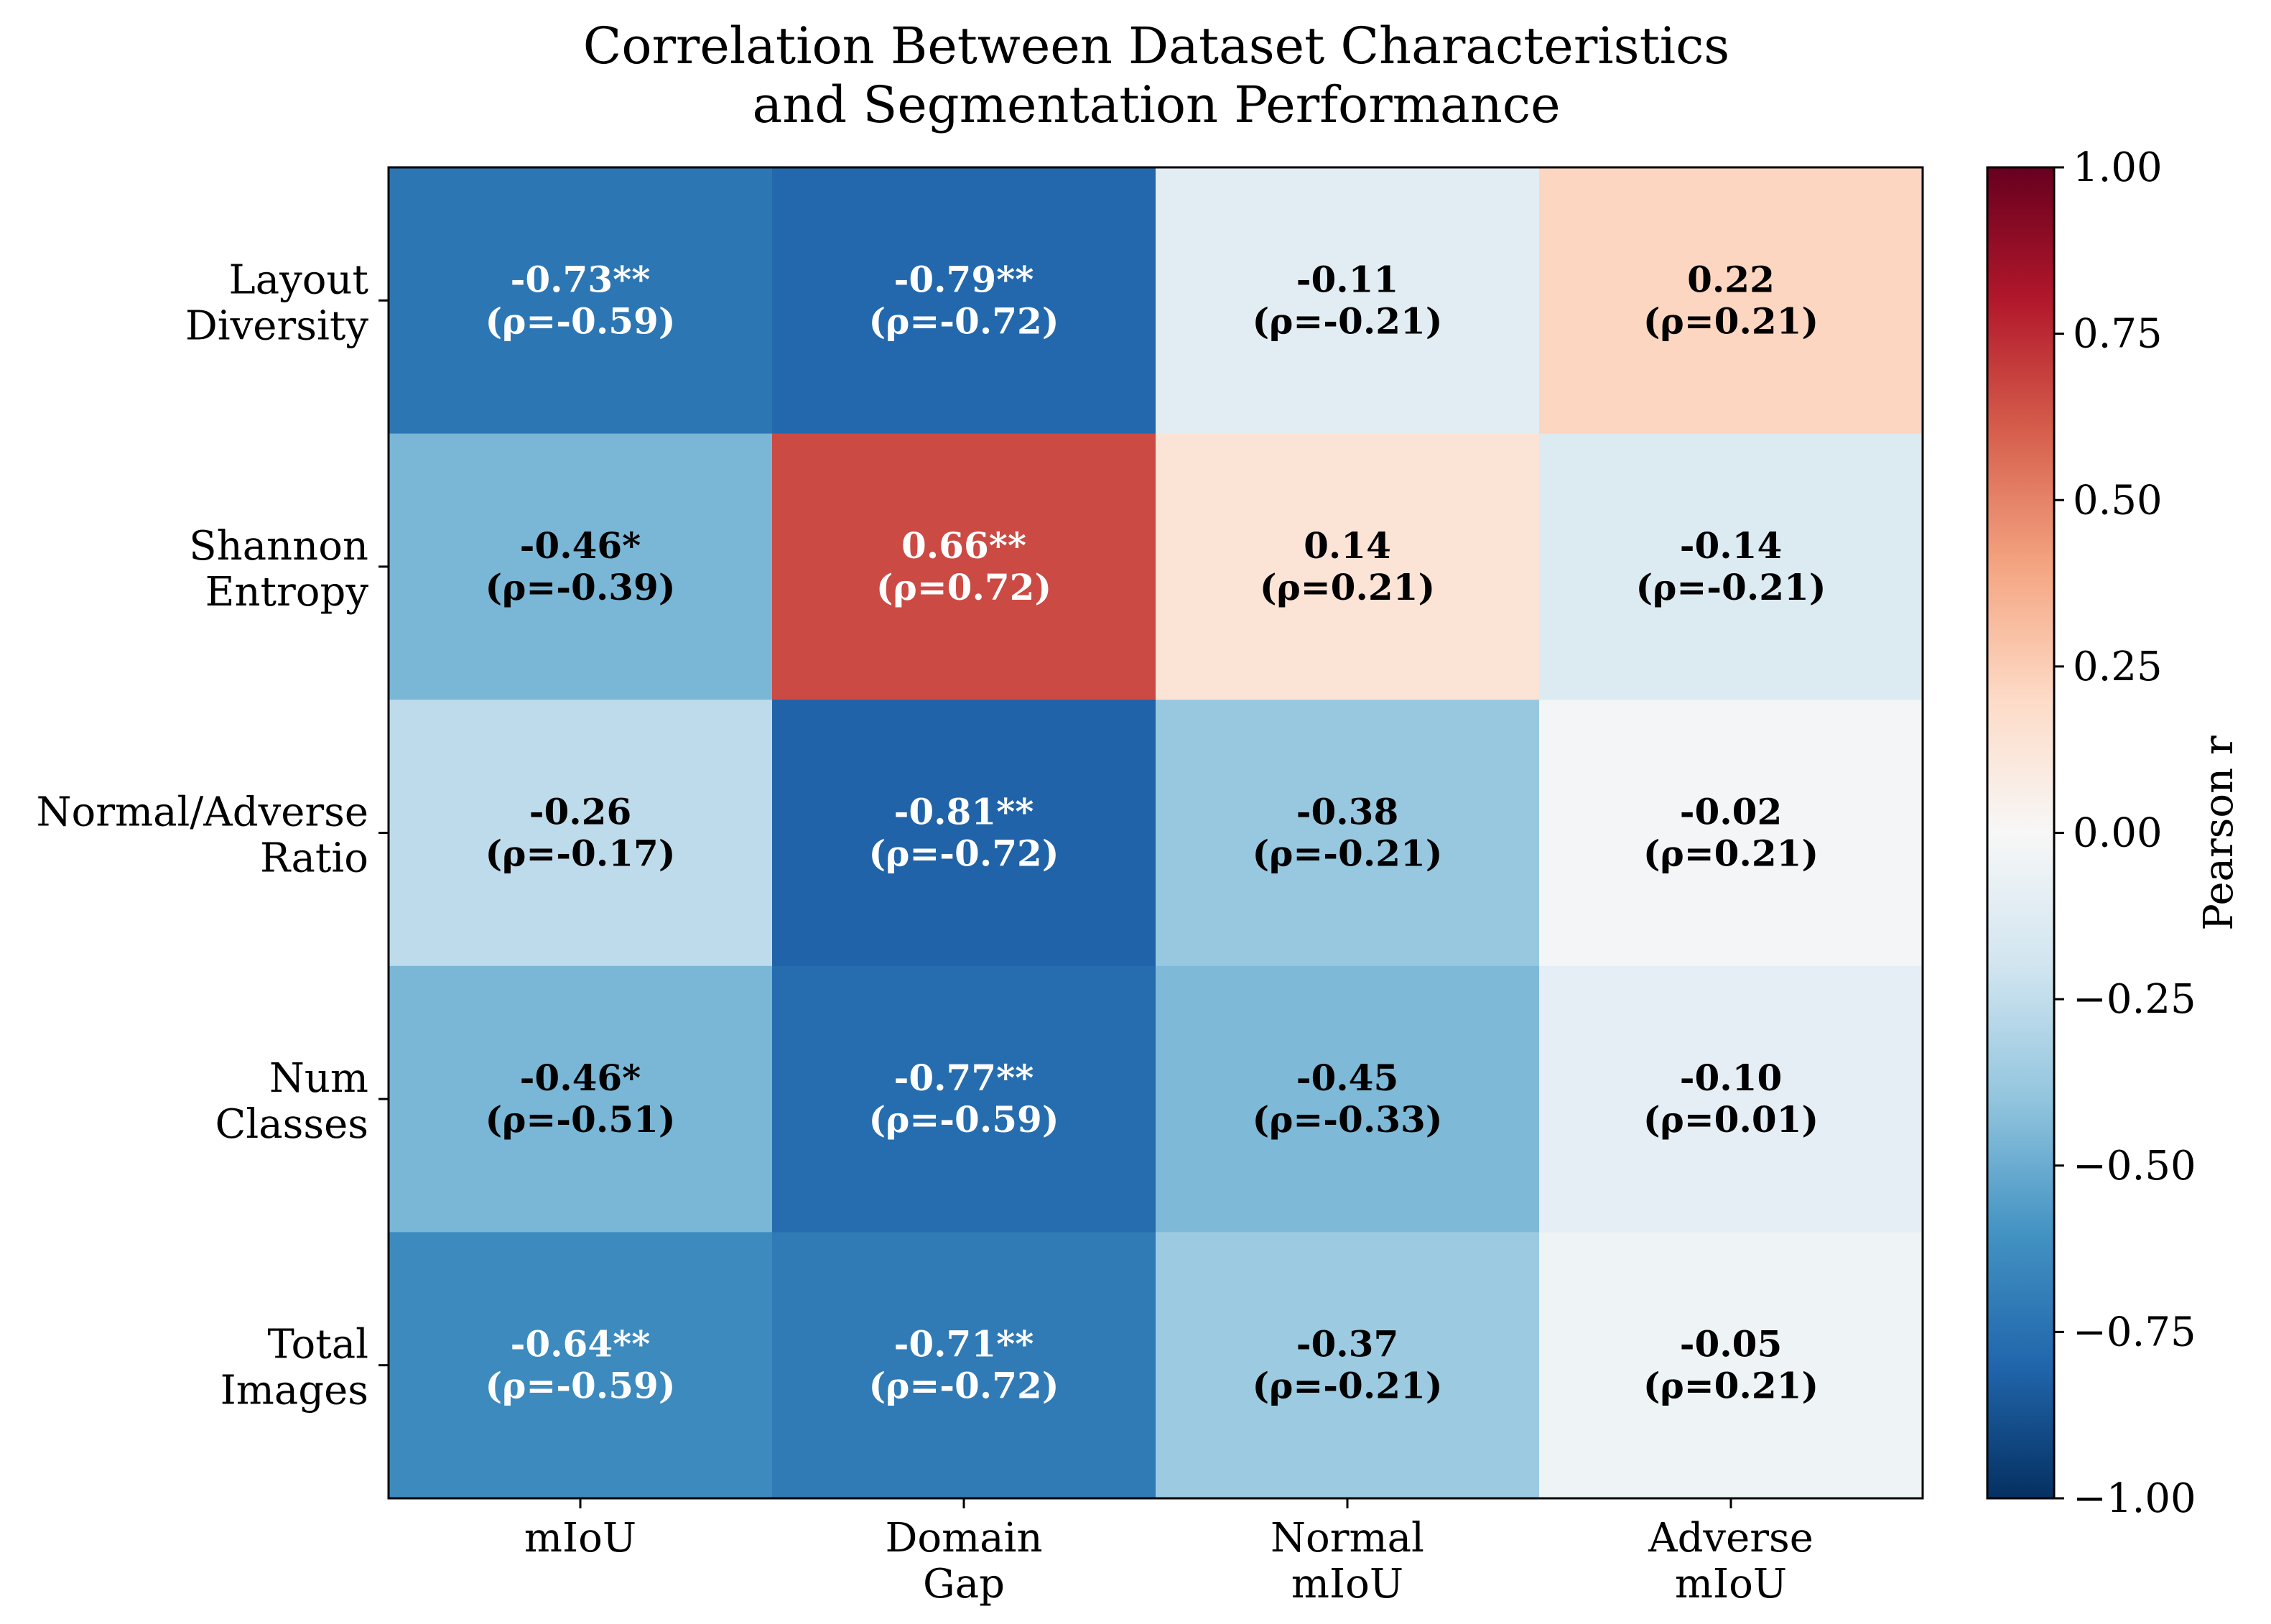 The height and width of the screenshot is (1624, 2271). Describe the element at coordinates (963, 587) in the screenshot. I see `cell-rho-label: (ρ=0.72)` at that location.